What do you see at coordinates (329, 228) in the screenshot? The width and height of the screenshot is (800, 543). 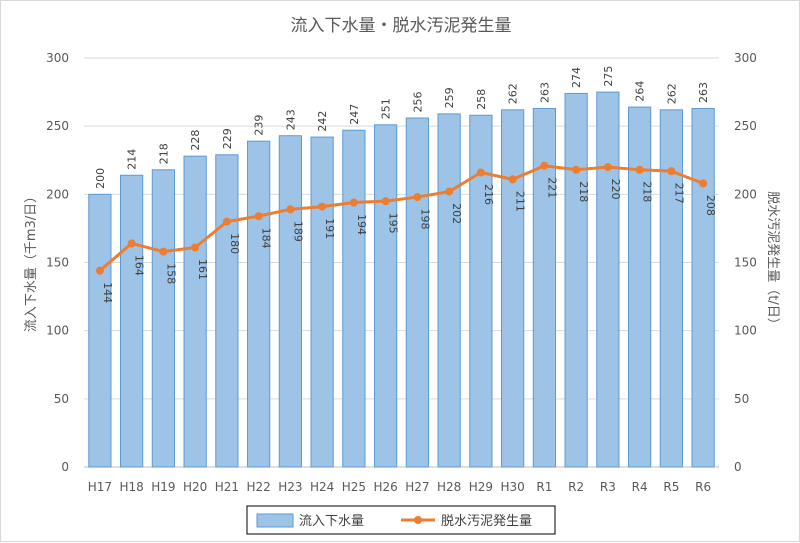 I see `line-value-label: 191` at bounding box center [329, 228].